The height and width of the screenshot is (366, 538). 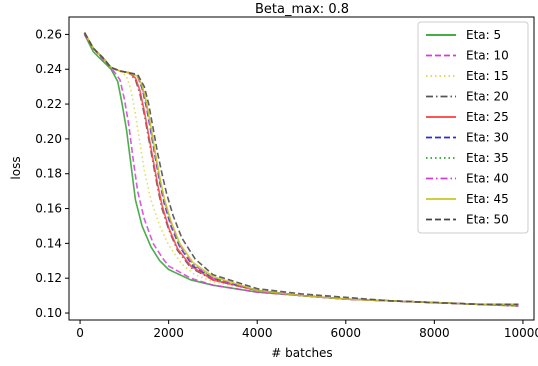 I want to click on legend-label: Eta: 35, so click(x=487, y=158).